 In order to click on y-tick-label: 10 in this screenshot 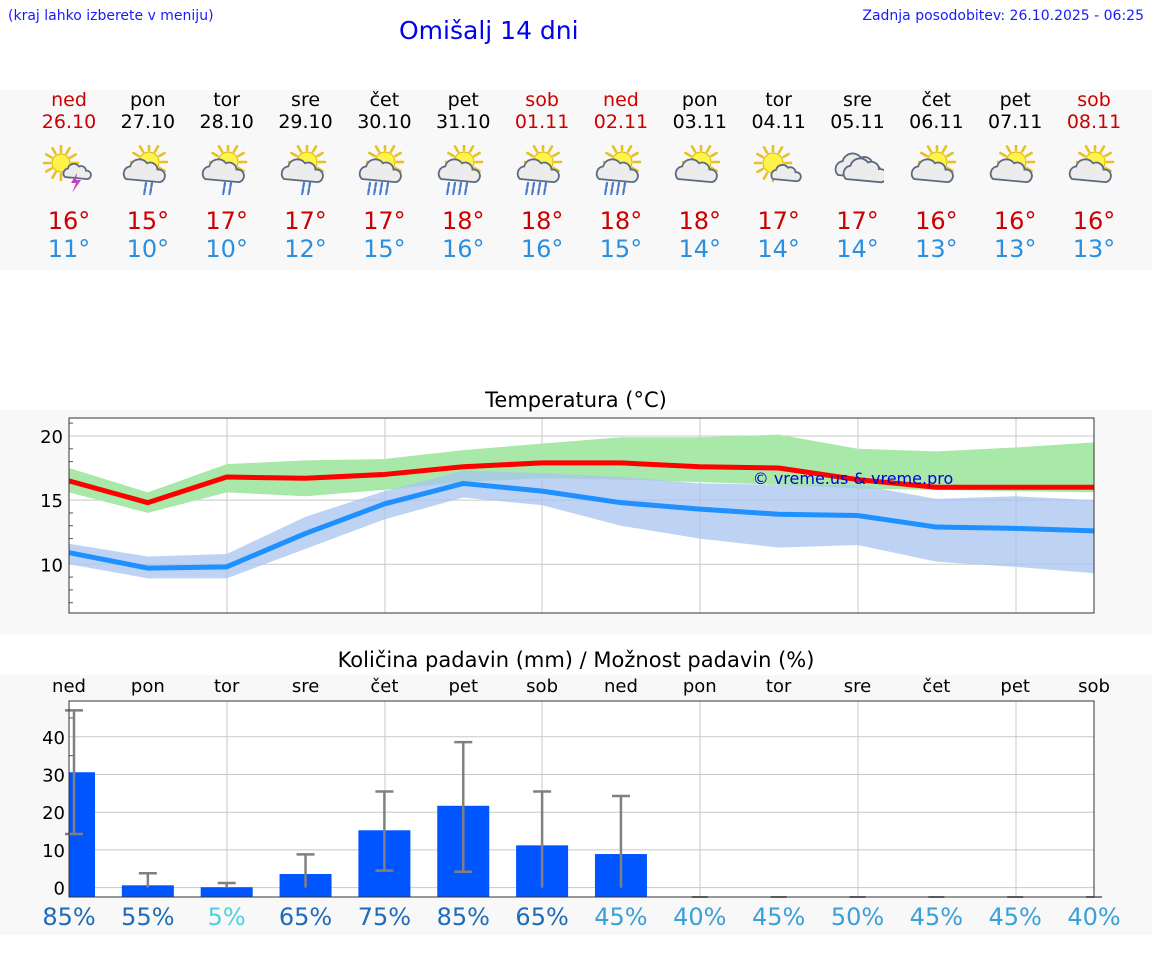, I will do `click(51, 565)`.